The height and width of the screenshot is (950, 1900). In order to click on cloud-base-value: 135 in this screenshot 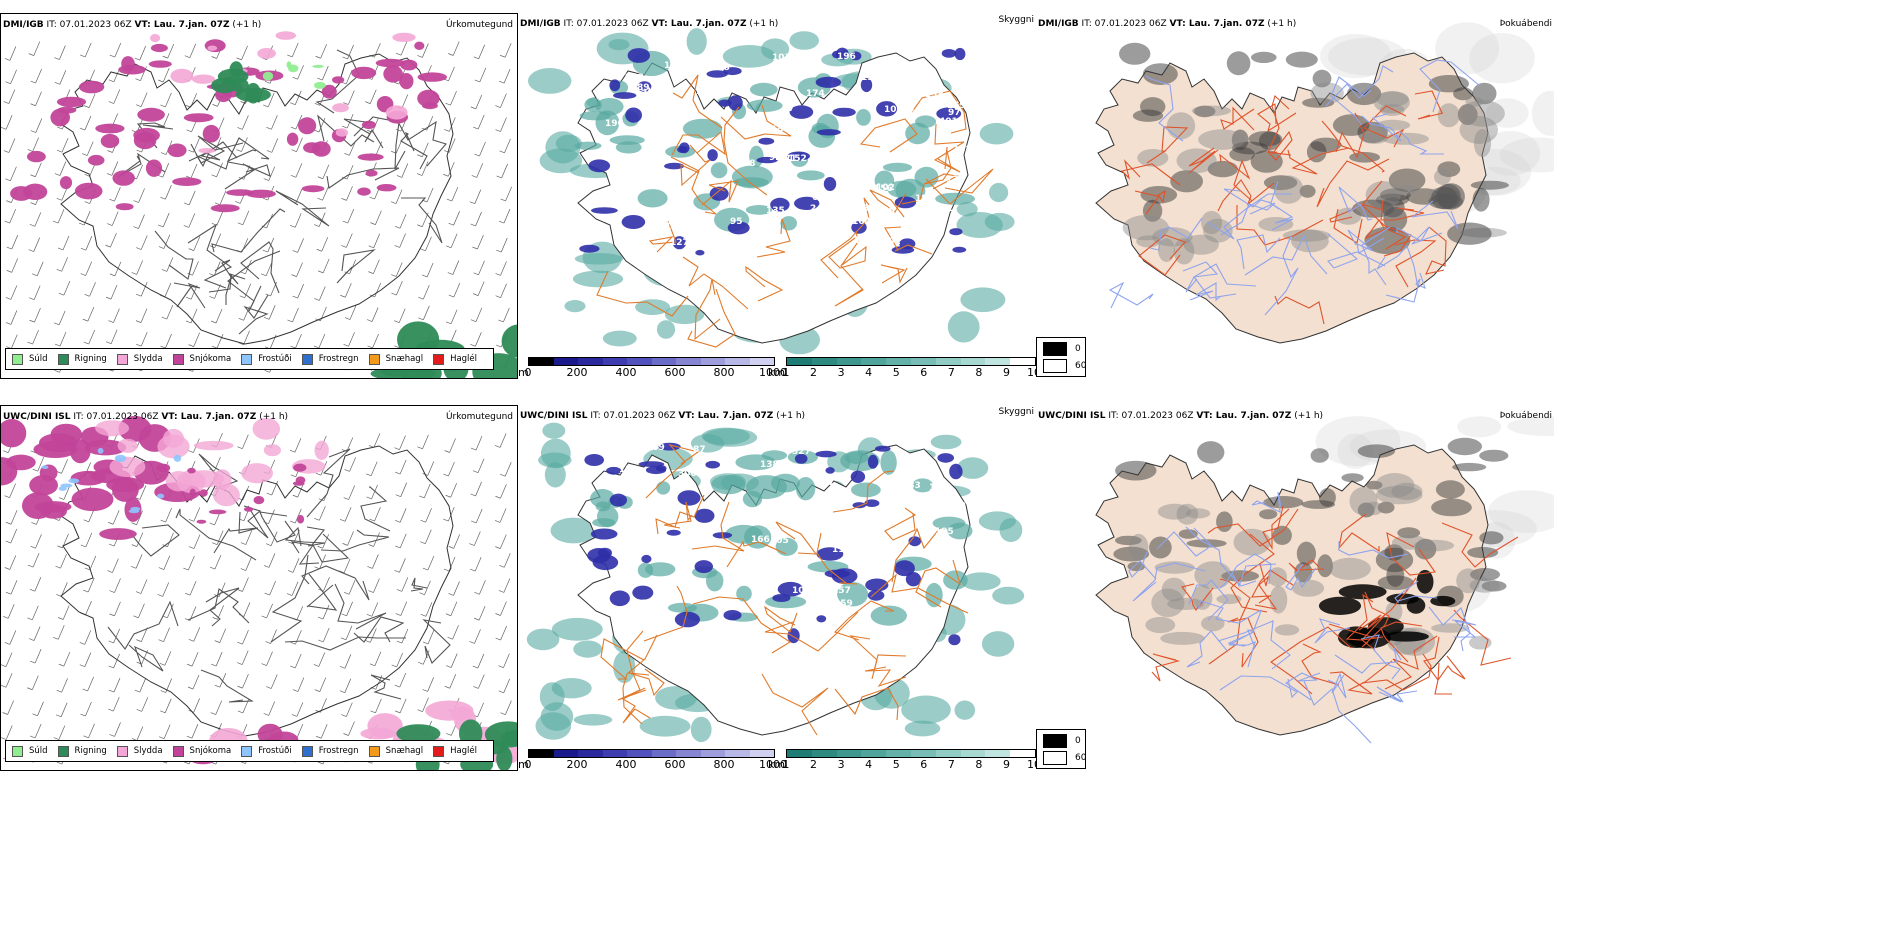, I will do `click(775, 211)`.